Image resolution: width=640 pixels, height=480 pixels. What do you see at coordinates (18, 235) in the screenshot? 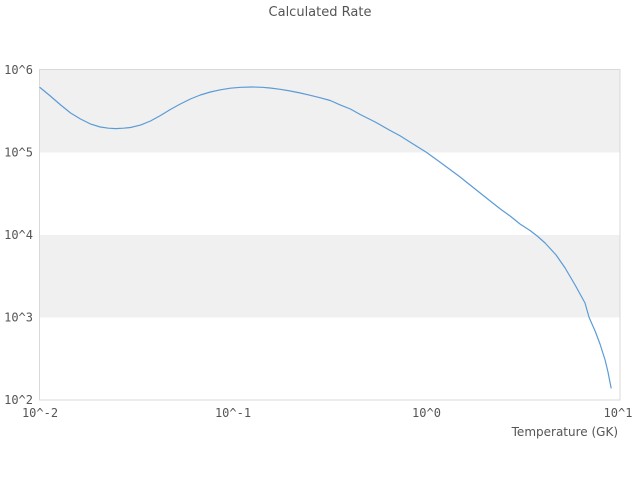
I see `y-tick-1e4: 10^4` at bounding box center [18, 235].